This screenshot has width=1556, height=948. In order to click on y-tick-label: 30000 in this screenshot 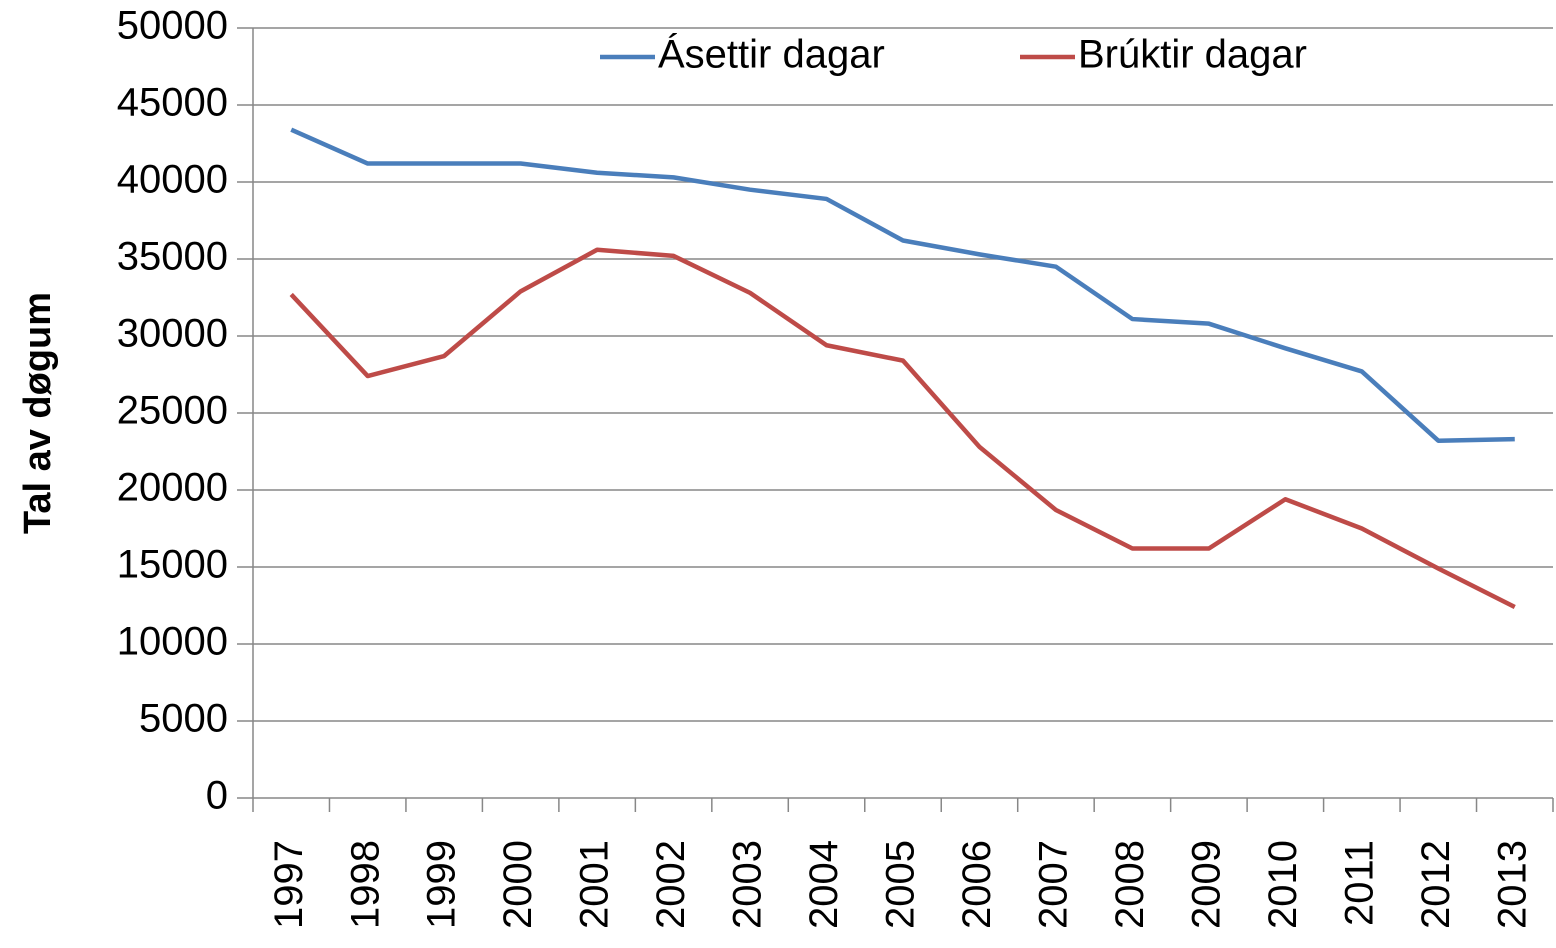, I will do `click(172, 334)`.